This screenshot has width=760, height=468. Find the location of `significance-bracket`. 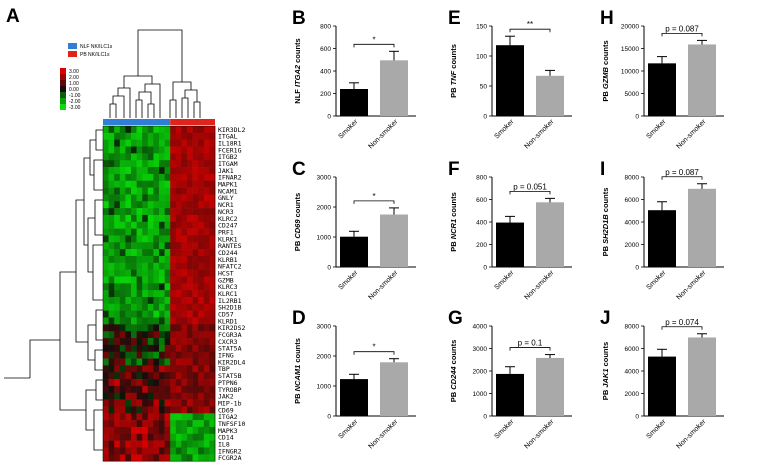

significance-bracket is located at coordinates (374, 353).